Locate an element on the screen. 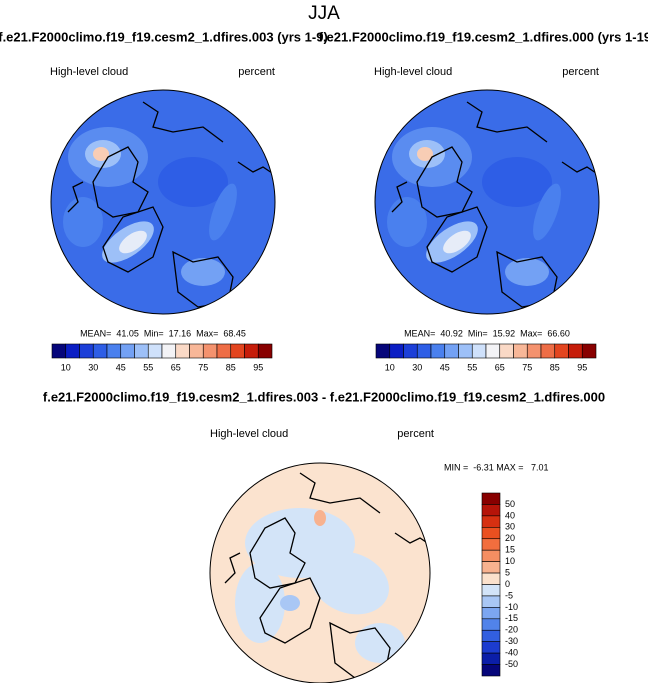  colorbar-label: -40 is located at coordinates (511, 653).